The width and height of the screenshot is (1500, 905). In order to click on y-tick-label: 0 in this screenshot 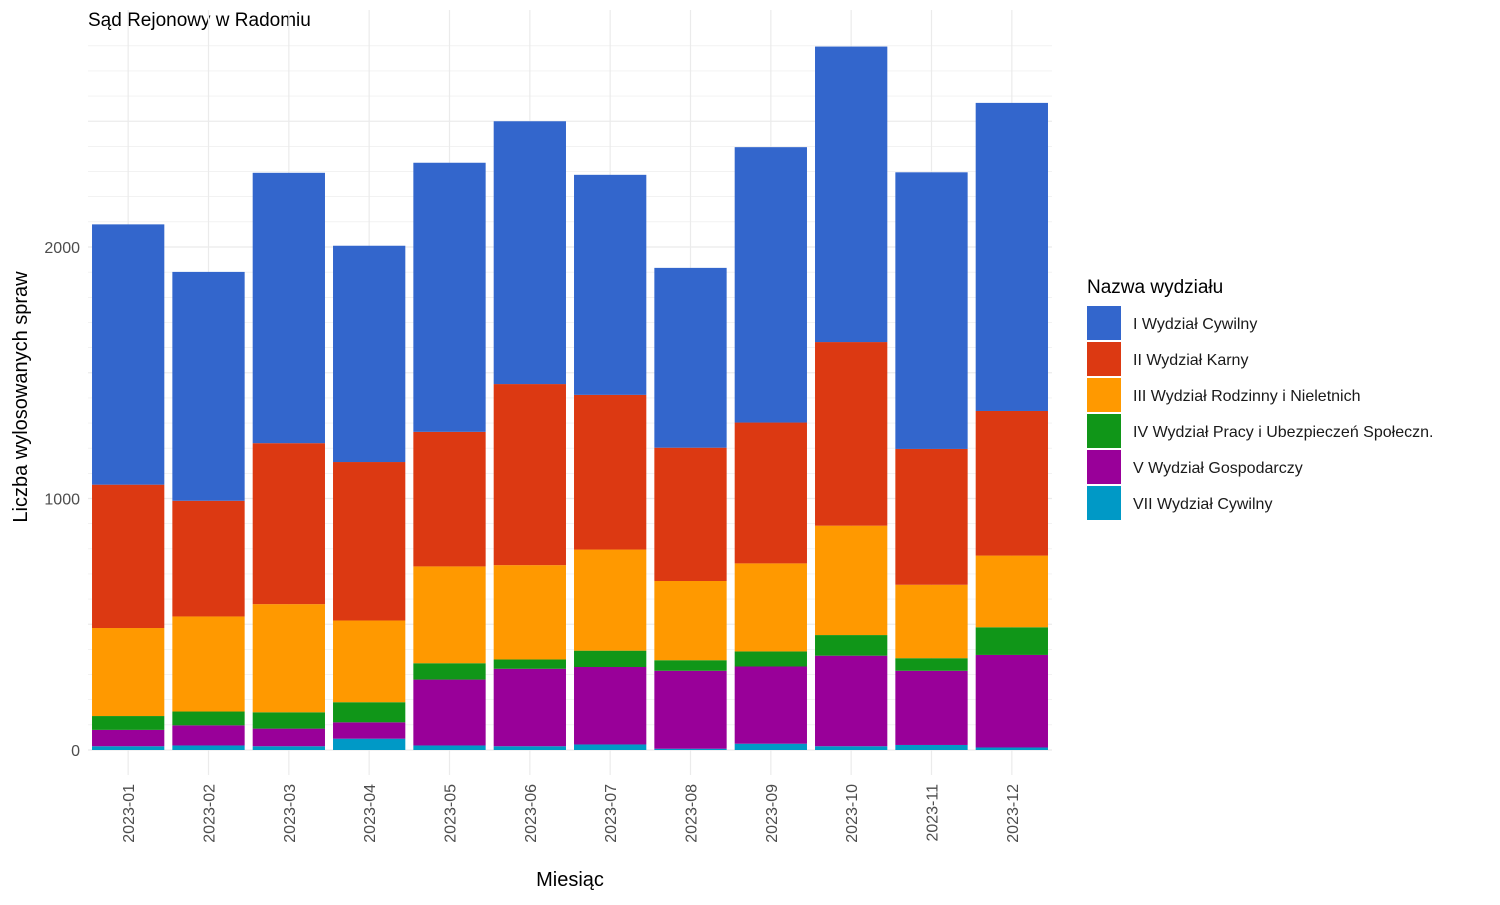, I will do `click(75, 751)`.